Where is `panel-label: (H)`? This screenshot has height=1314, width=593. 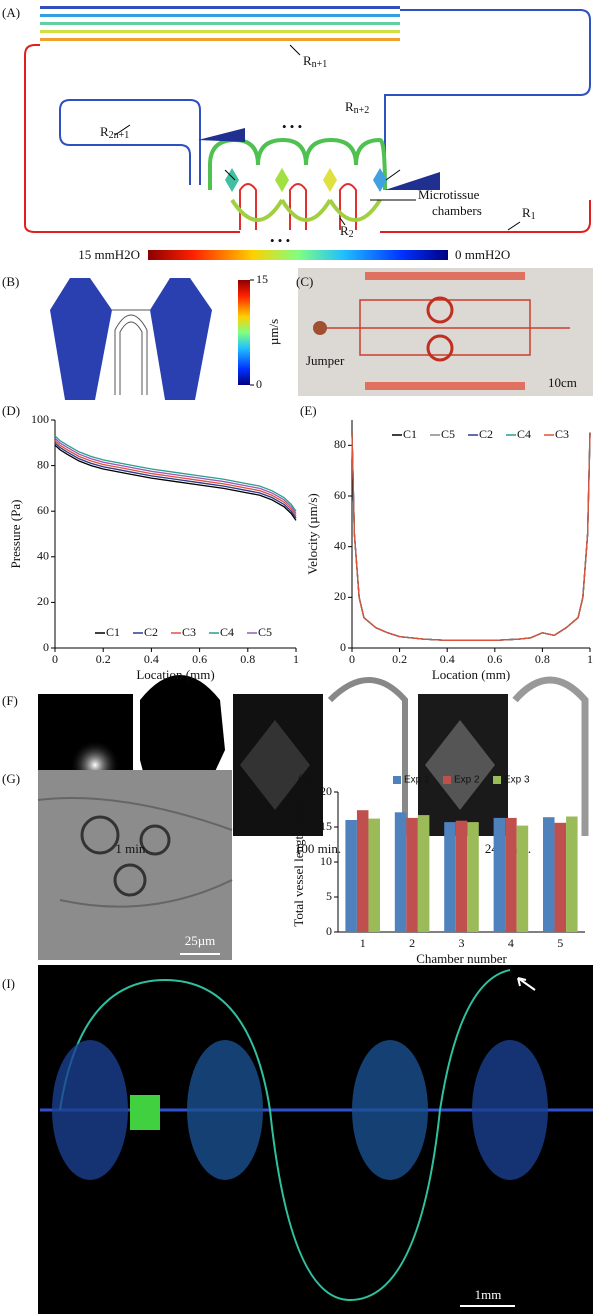 panel-label: (H) is located at coordinates (307, 778).